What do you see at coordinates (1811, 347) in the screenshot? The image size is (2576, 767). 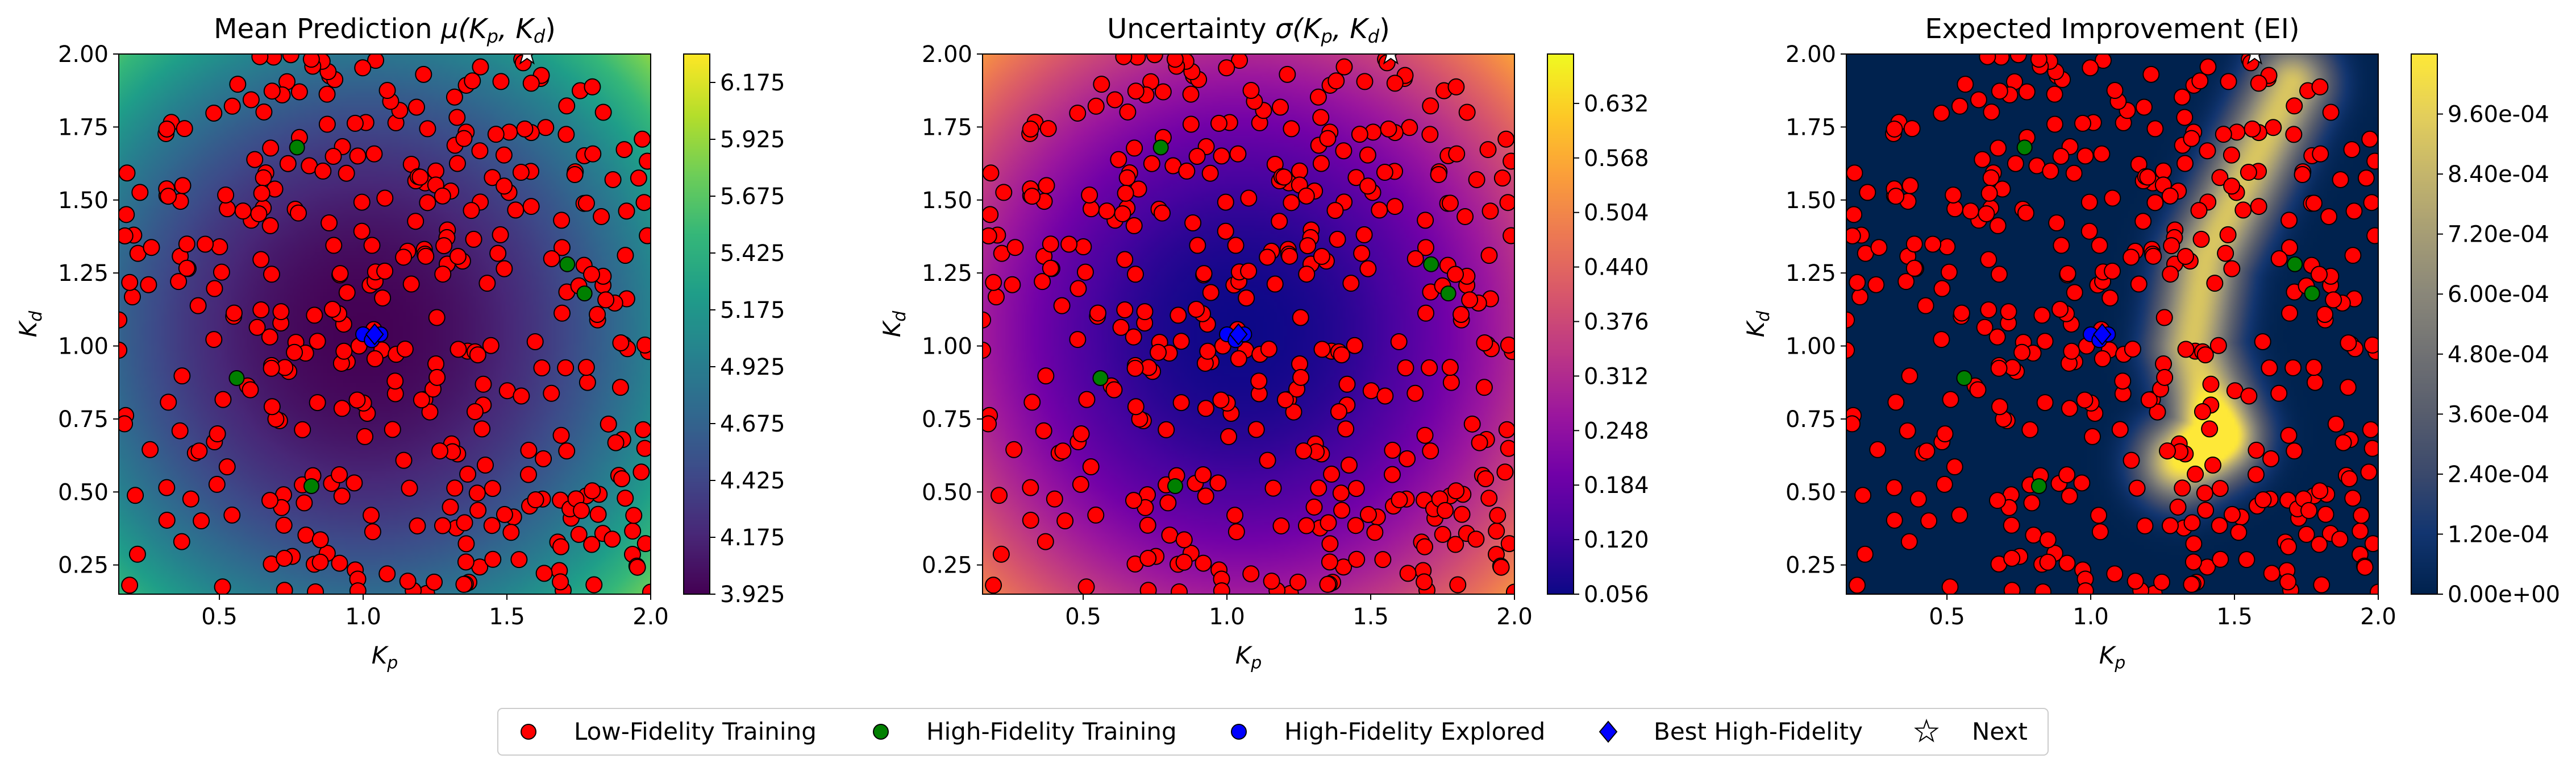 I see `y-tick-label: 1.00` at bounding box center [1811, 347].